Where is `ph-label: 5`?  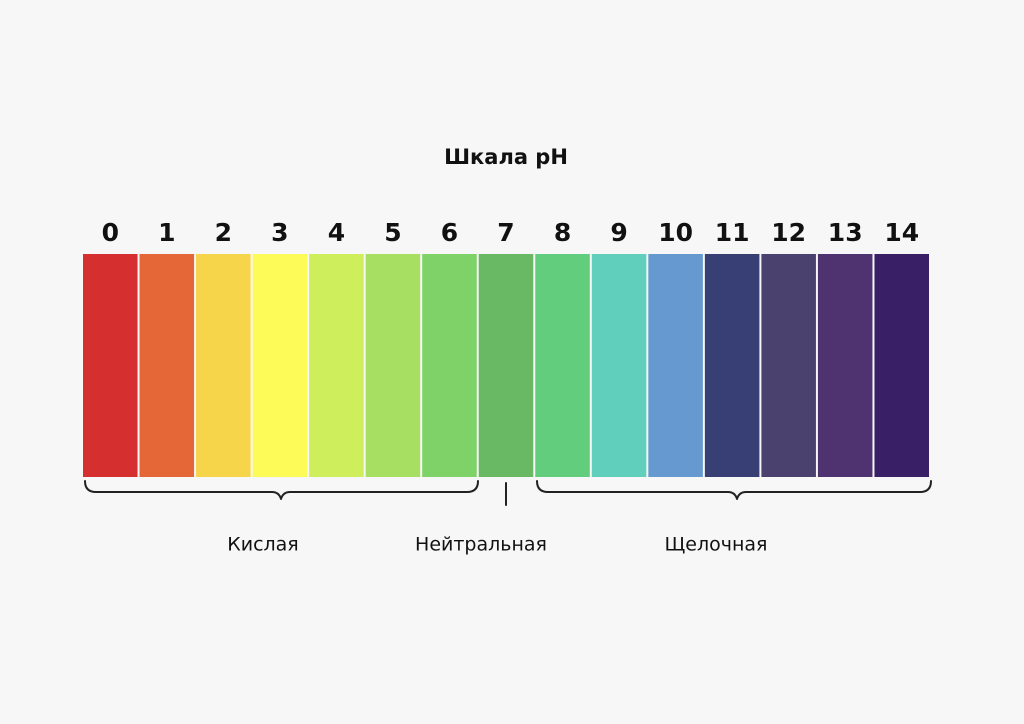 ph-label: 5 is located at coordinates (392, 232).